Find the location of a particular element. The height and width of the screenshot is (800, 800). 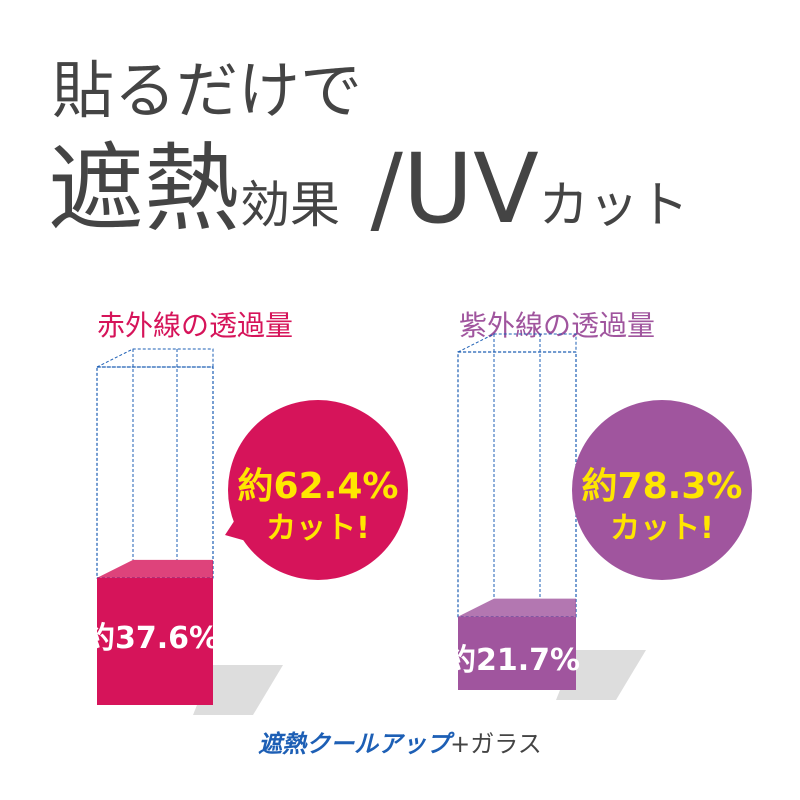

value-label: 約21.7% is located at coordinates (513, 660).